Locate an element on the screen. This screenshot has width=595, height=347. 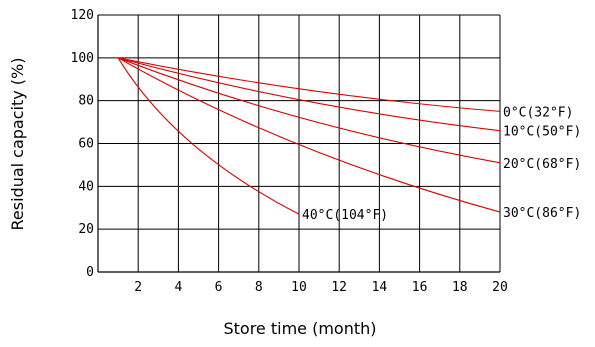
x-tick-label: 6 is located at coordinates (219, 287).